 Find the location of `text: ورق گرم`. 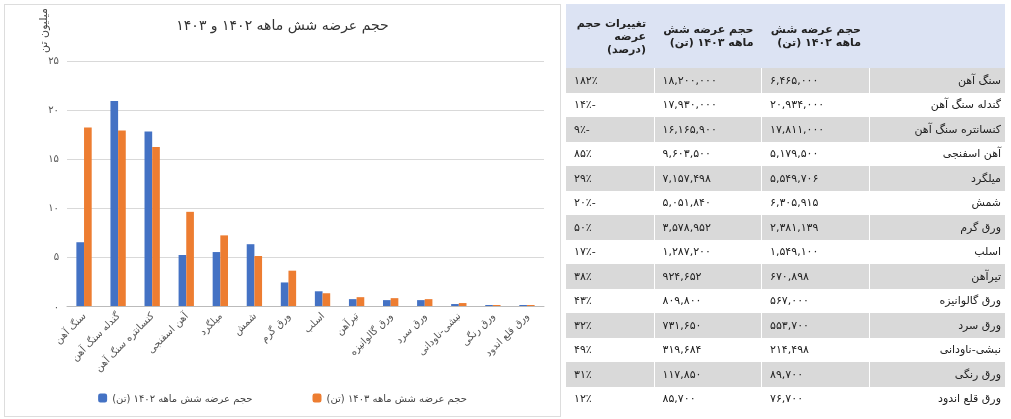

text: ورق گرم is located at coordinates (980, 227).